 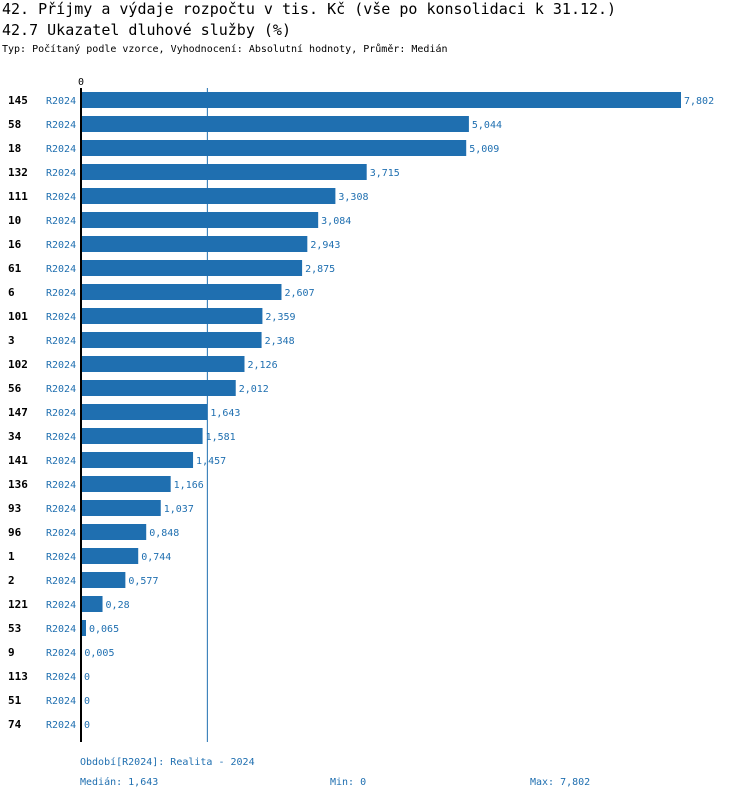 I want to click on category-label: 121, so click(x=18, y=604).